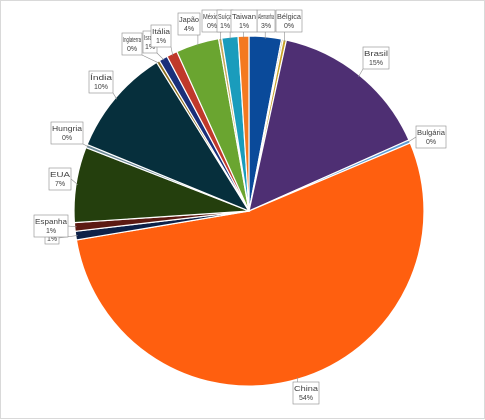 The height and width of the screenshot is (420, 485). Describe the element at coordinates (244, 17) in the screenshot. I see `data-label-category-taiwan: Taiwan` at that location.